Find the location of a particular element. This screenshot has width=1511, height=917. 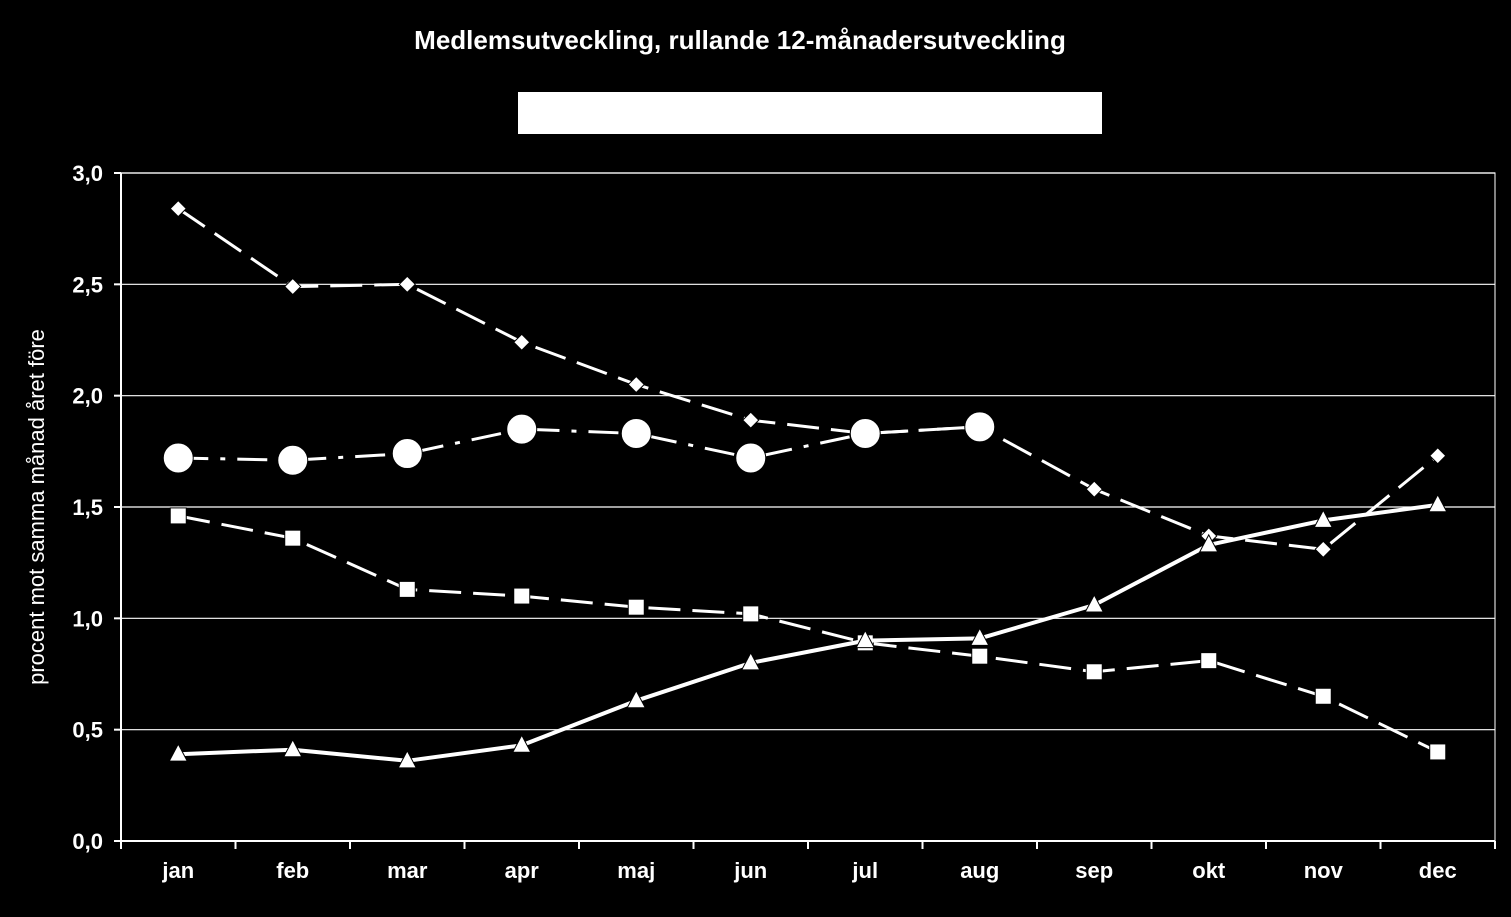

y-tick-labels: 0,0 0,5 1,0 1,5 2,0 2,5 3,0 is located at coordinates (96, 507).